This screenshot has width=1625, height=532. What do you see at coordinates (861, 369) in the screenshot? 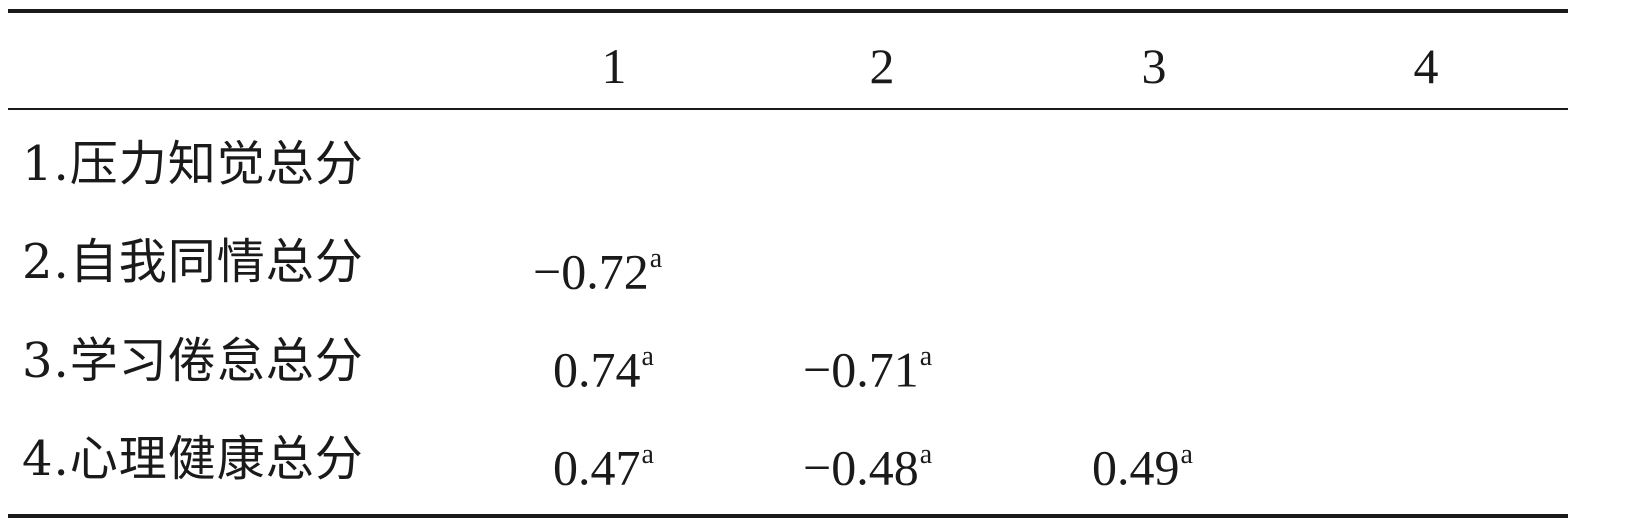
I see `cell-value: −0.71` at bounding box center [861, 369].